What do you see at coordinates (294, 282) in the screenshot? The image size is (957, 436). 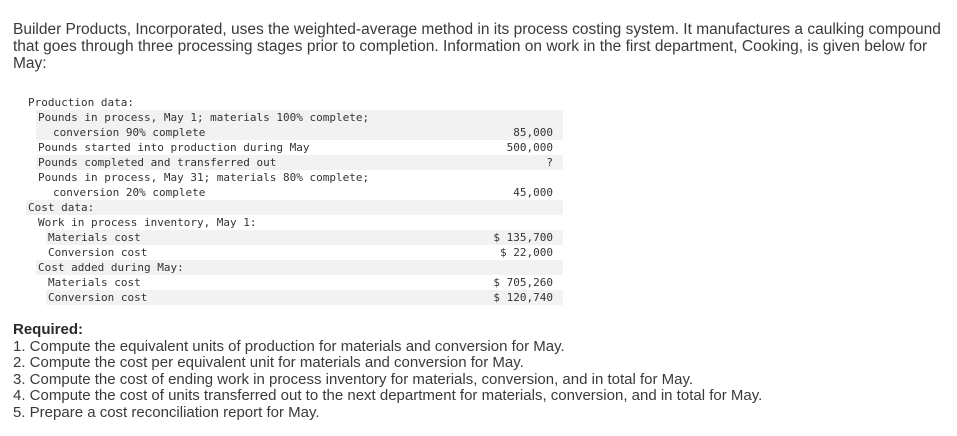 I see `table-row: Materials cost $ 705,260` at bounding box center [294, 282].